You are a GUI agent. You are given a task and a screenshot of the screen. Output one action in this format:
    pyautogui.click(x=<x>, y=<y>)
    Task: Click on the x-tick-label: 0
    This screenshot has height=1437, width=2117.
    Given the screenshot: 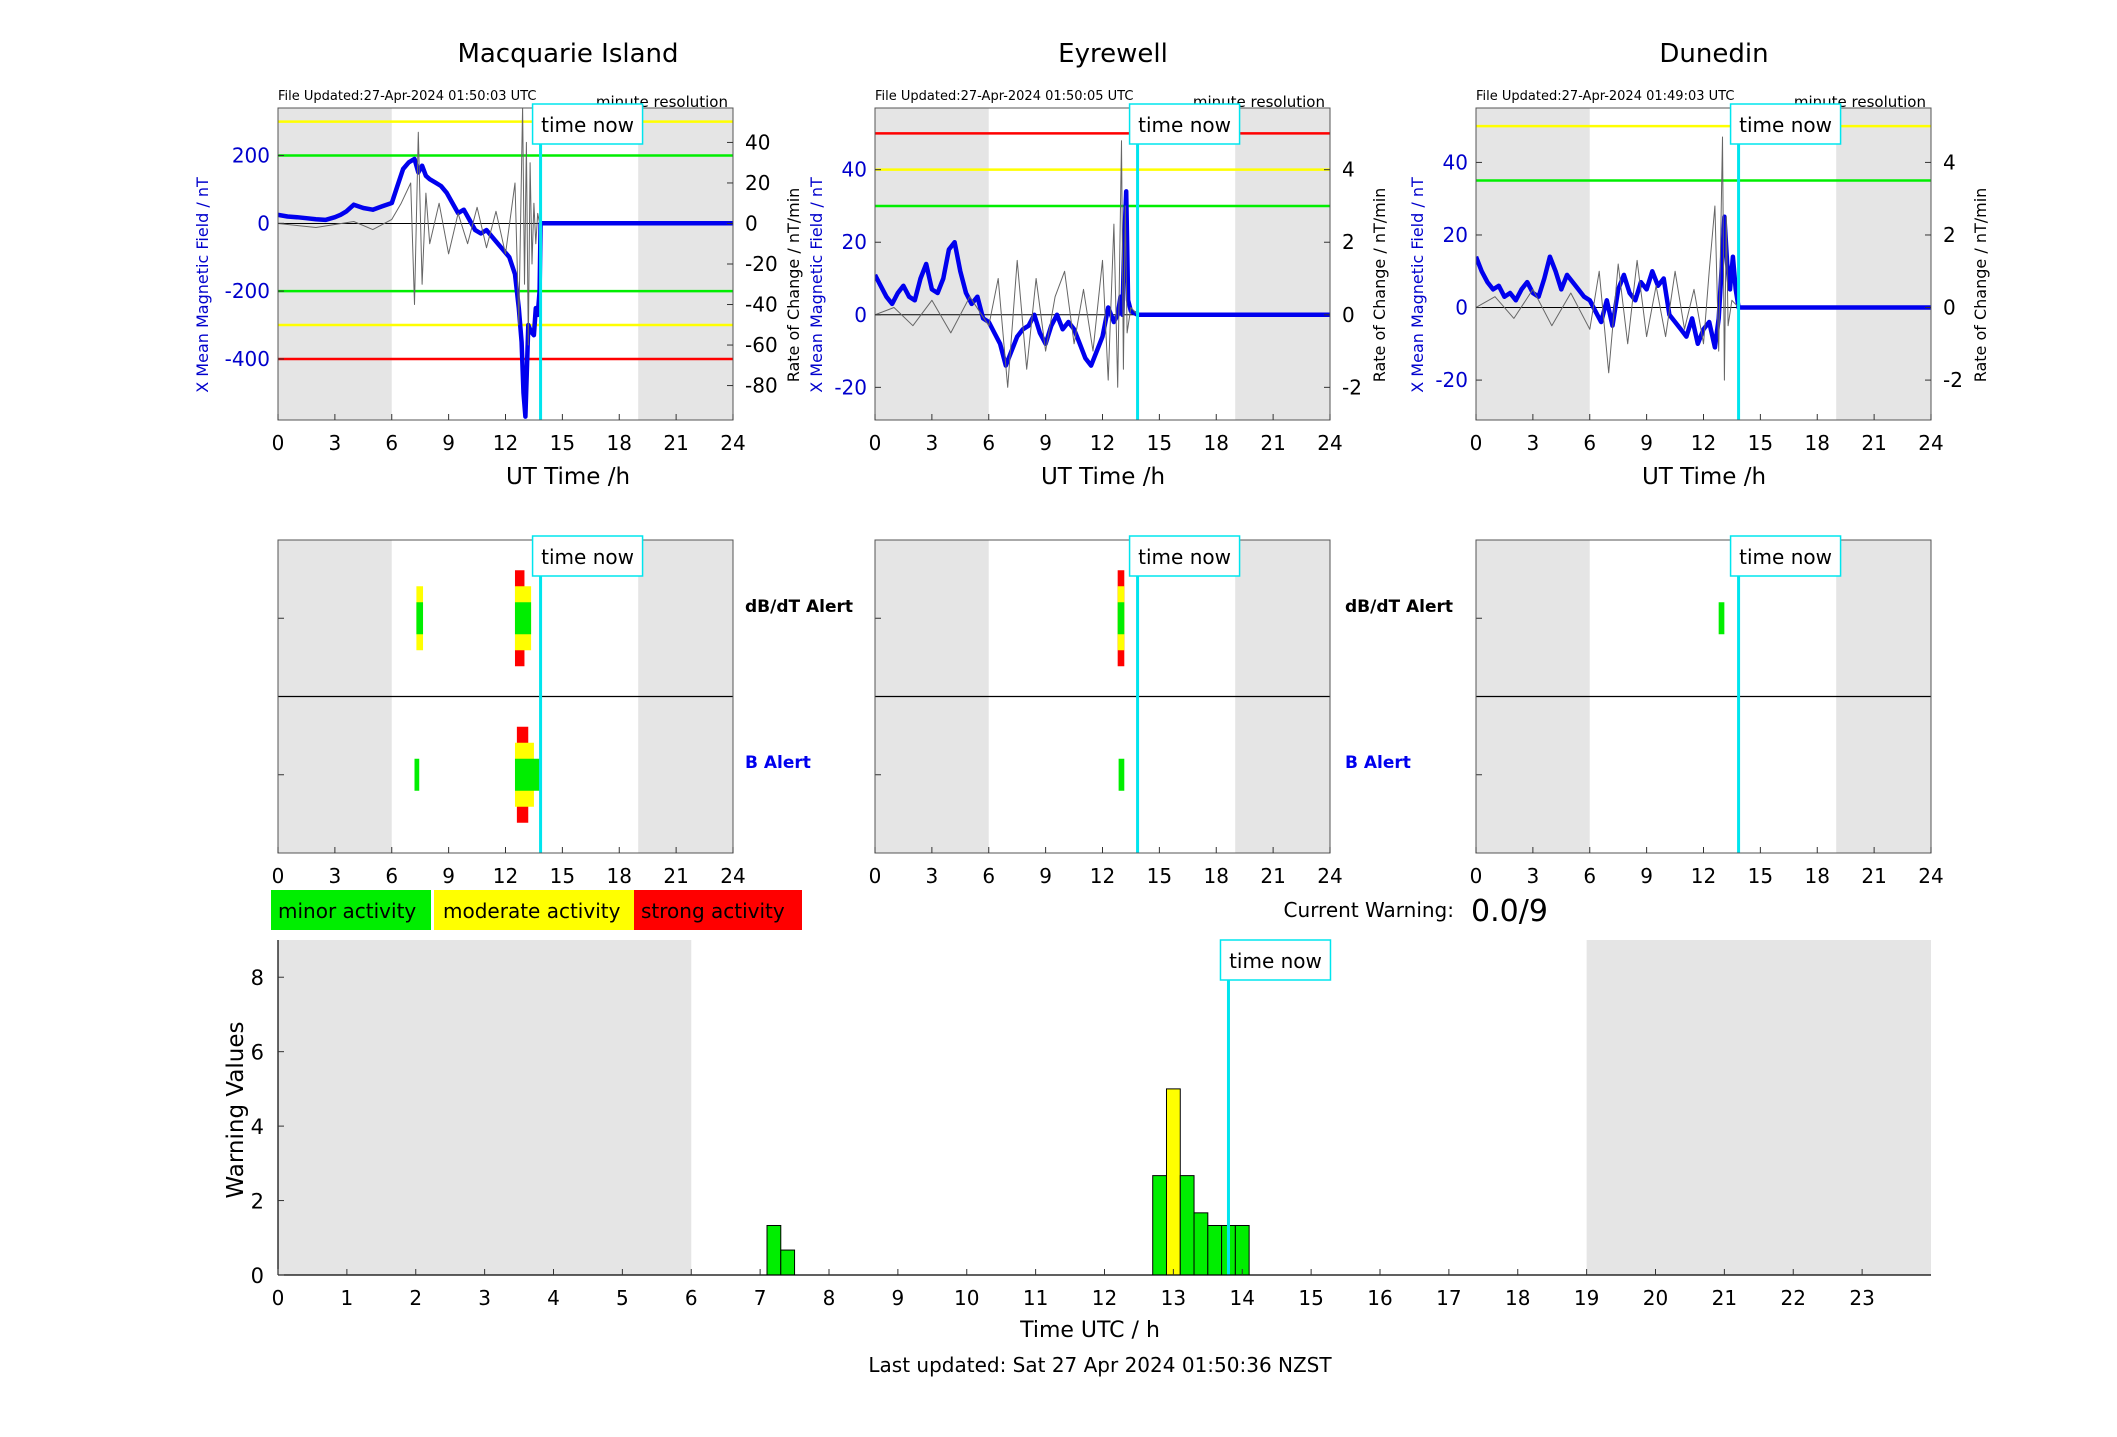 What is the action you would take?
    pyautogui.click(x=1476, y=876)
    